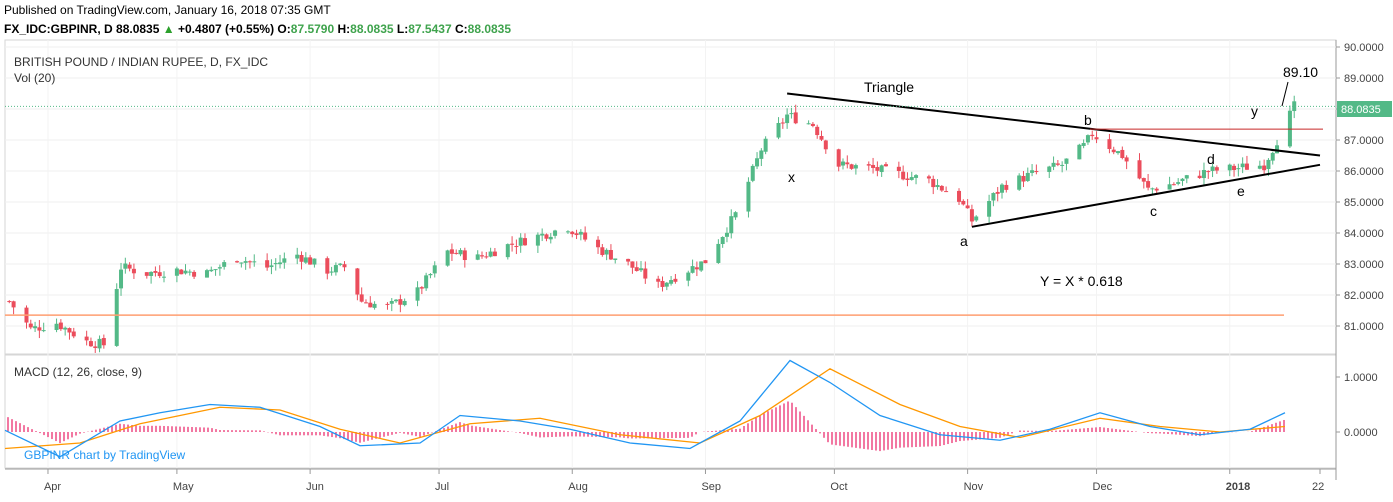 The height and width of the screenshot is (502, 1393). I want to click on close-label: C:, so click(461, 29).